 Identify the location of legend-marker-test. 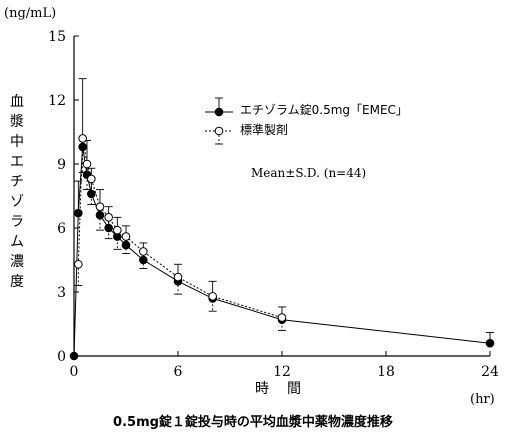
(219, 112).